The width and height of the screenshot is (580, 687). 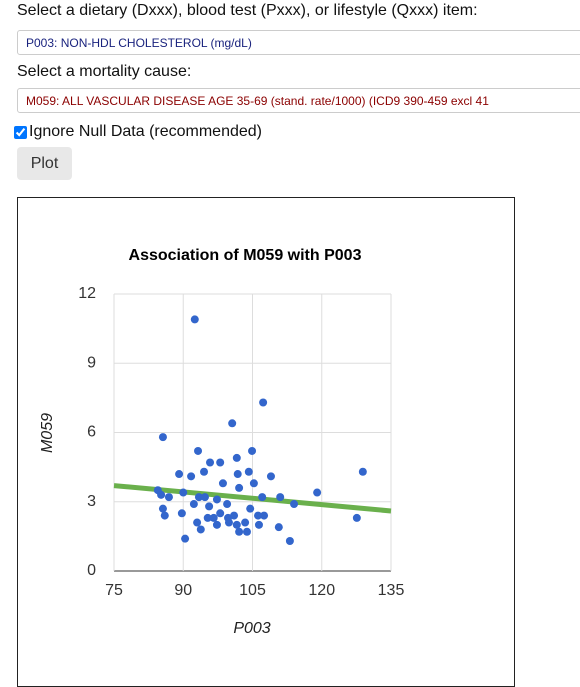 What do you see at coordinates (114, 590) in the screenshot?
I see `x-tick-label: 75` at bounding box center [114, 590].